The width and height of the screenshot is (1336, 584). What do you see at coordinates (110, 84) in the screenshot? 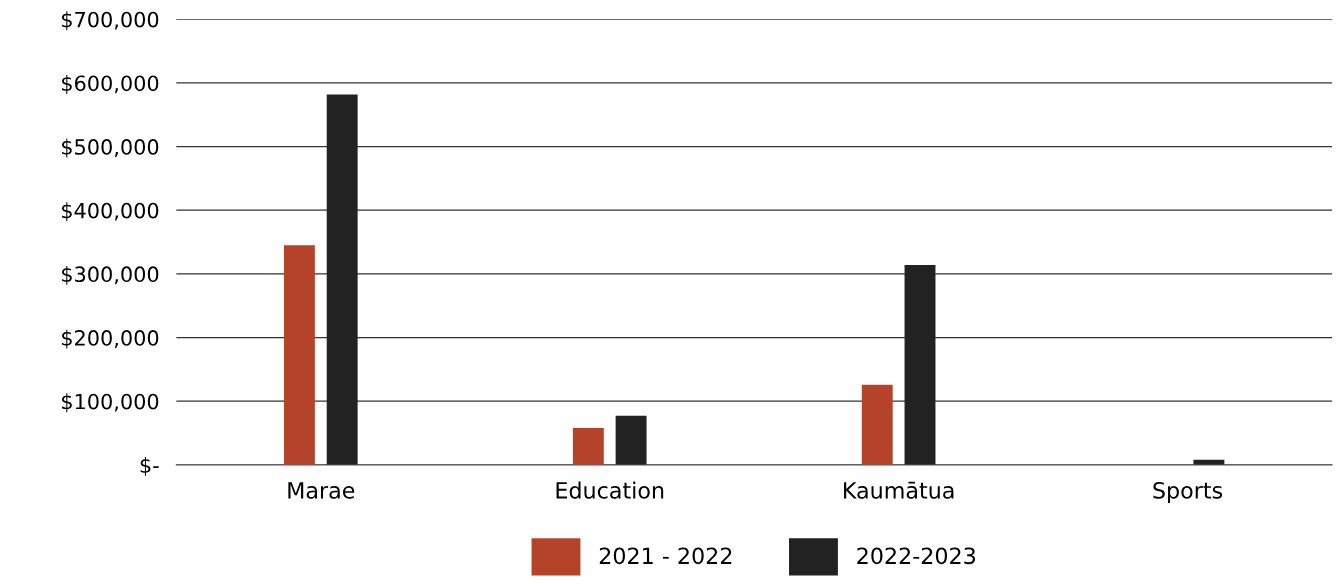
I see `y-tick-label: $600,000` at bounding box center [110, 84].